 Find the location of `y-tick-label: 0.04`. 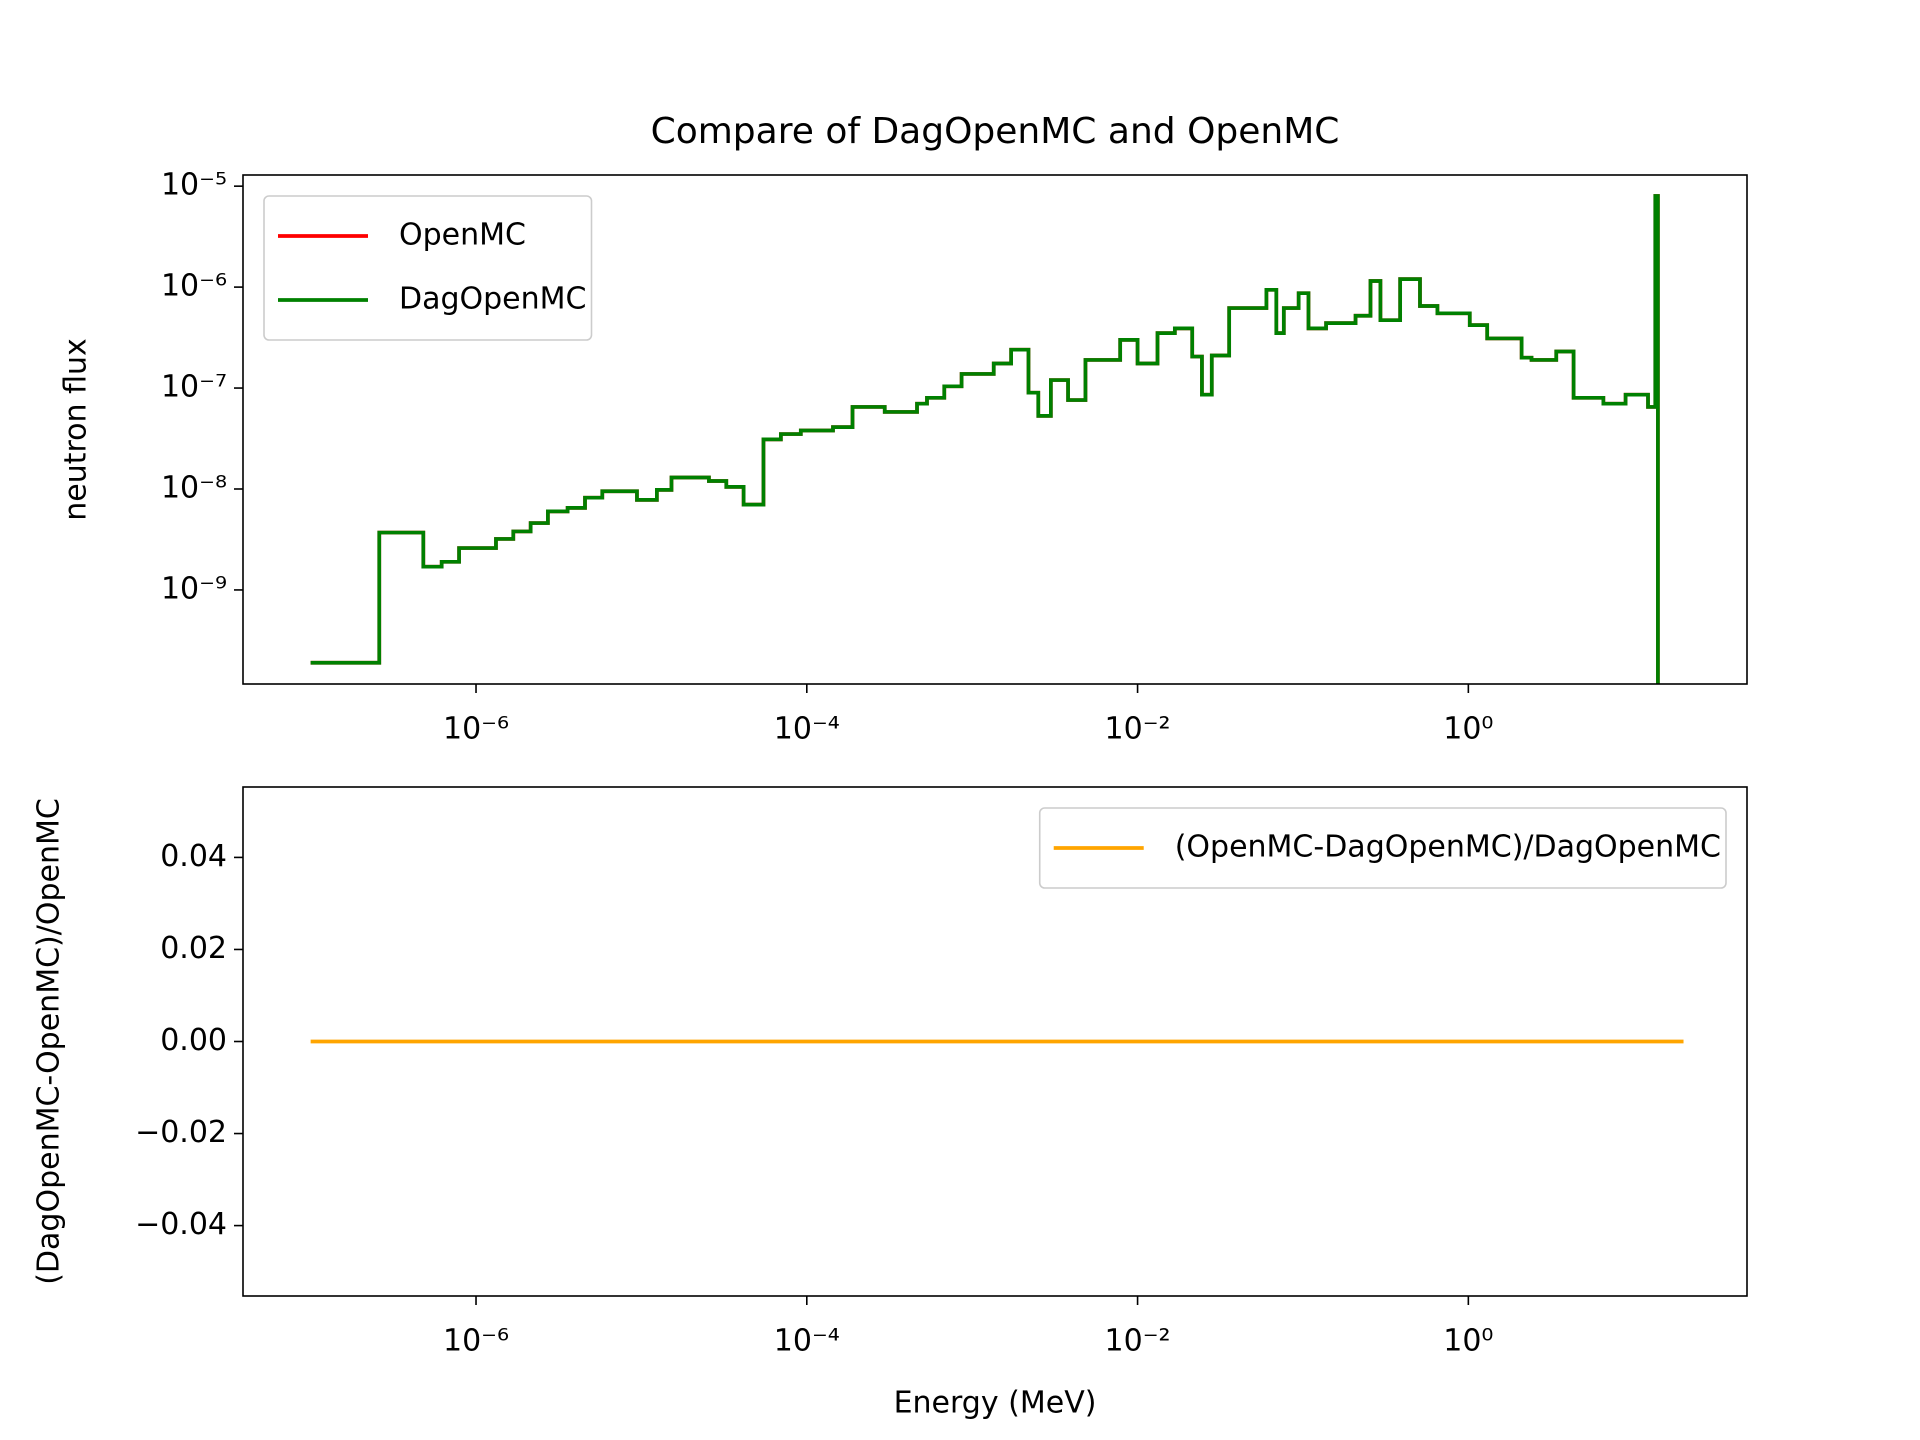

y-tick-label: 0.04 is located at coordinates (193, 856).